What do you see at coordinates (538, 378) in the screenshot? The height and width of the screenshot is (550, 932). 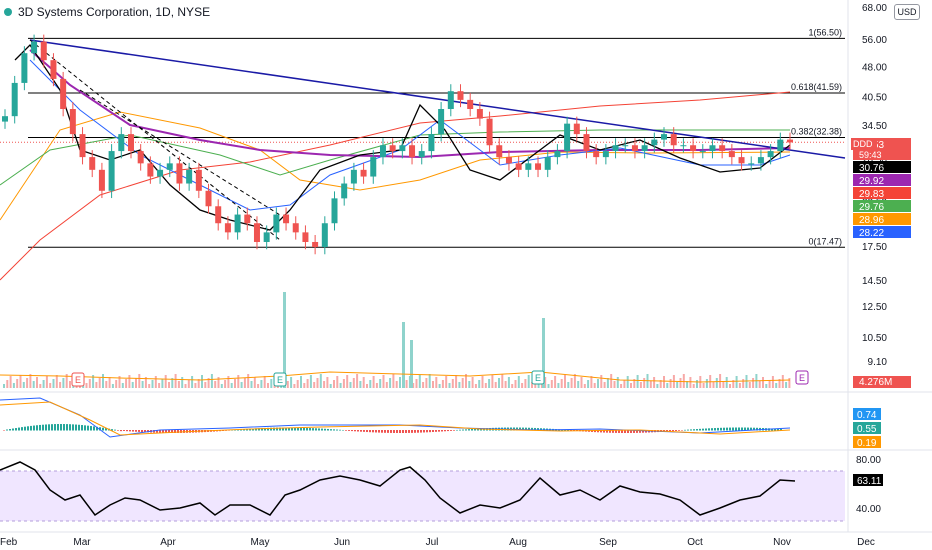 I see `earnings-marker-label: E` at bounding box center [538, 378].